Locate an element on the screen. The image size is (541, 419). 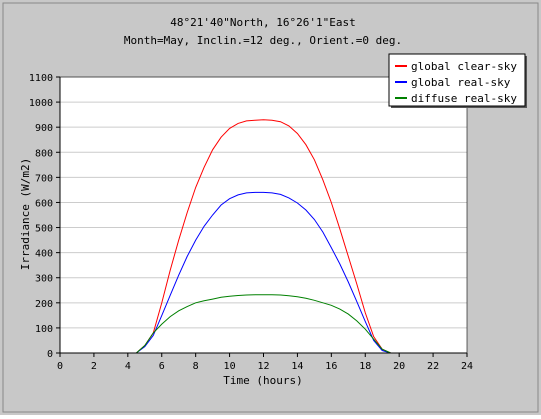
x-tick-label: 12 is located at coordinates (263, 366).